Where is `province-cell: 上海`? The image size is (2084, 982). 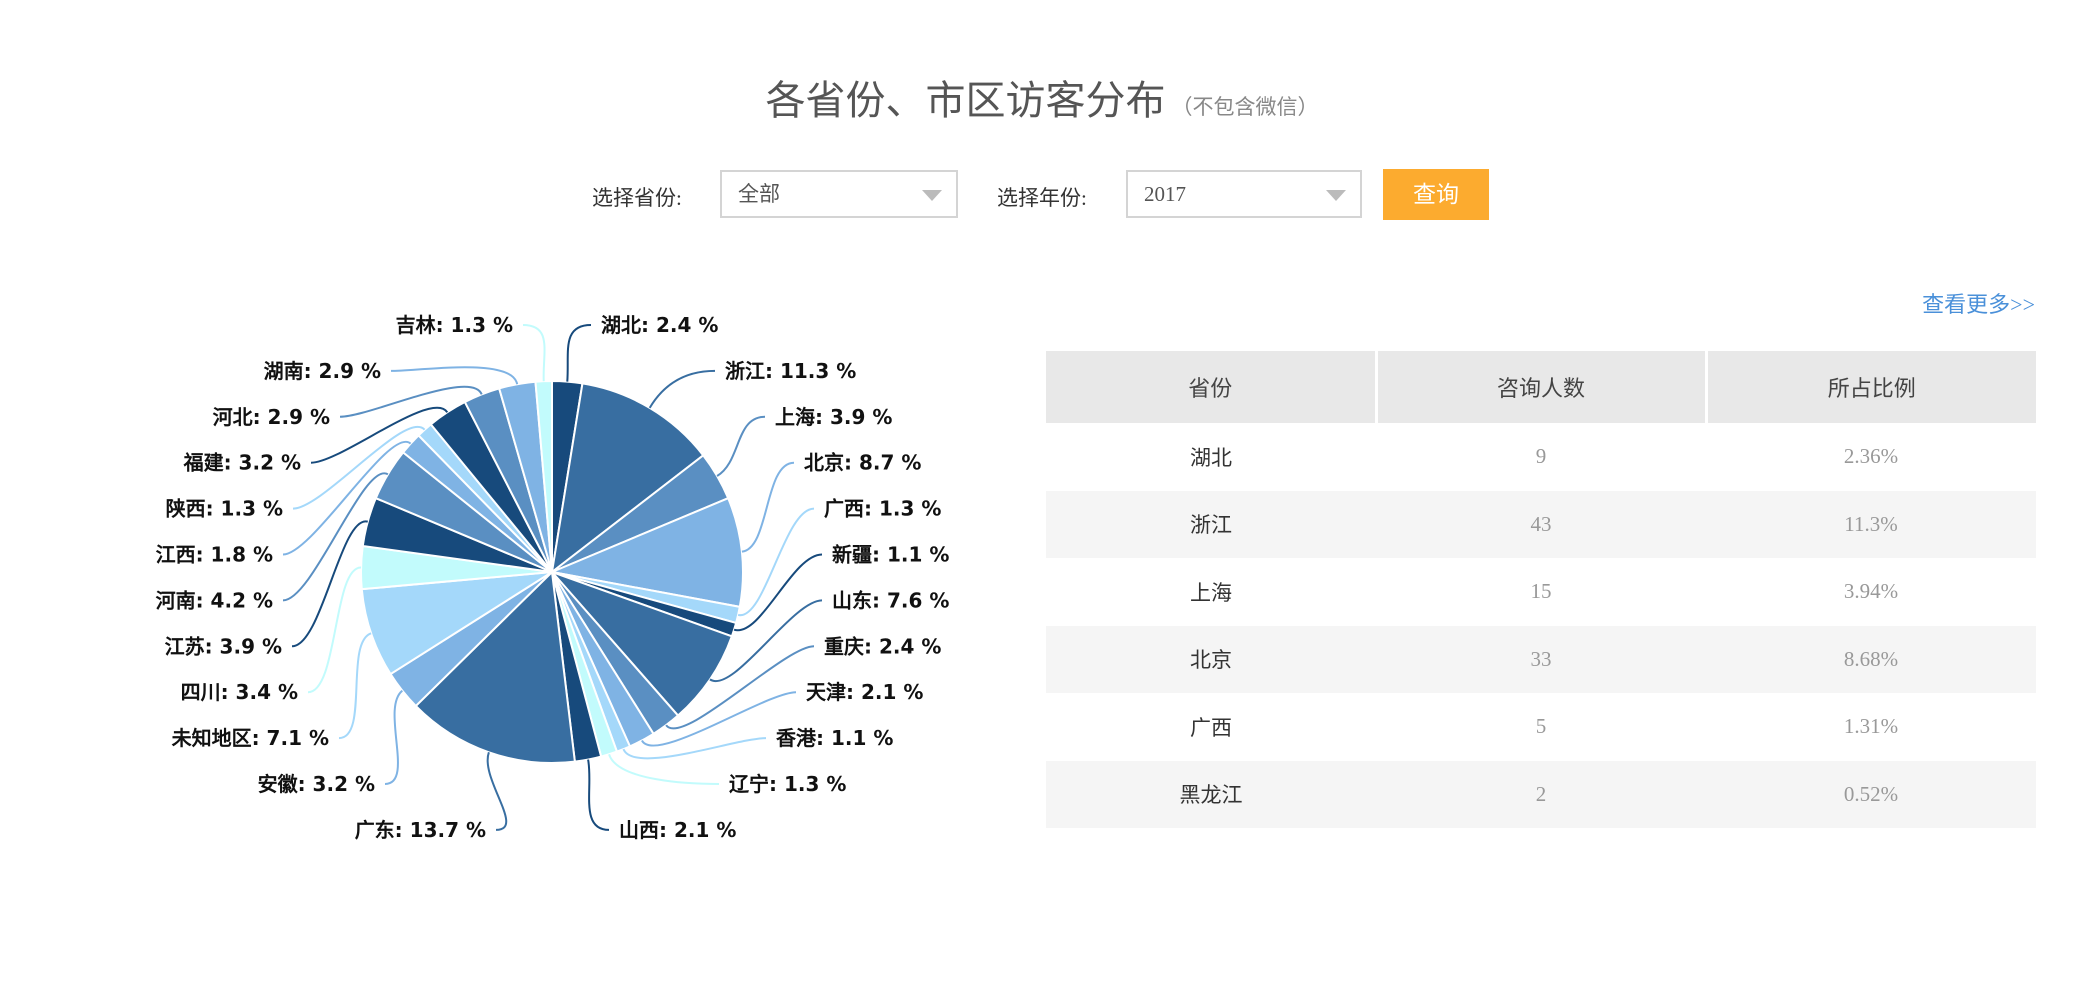 province-cell: 上海 is located at coordinates (1211, 592).